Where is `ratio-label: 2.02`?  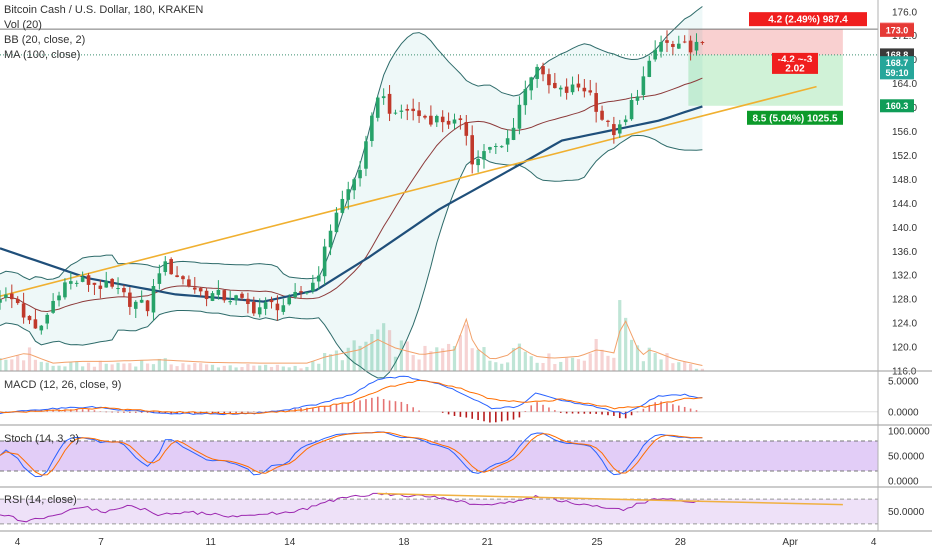
ratio-label: 2.02 is located at coordinates (795, 68).